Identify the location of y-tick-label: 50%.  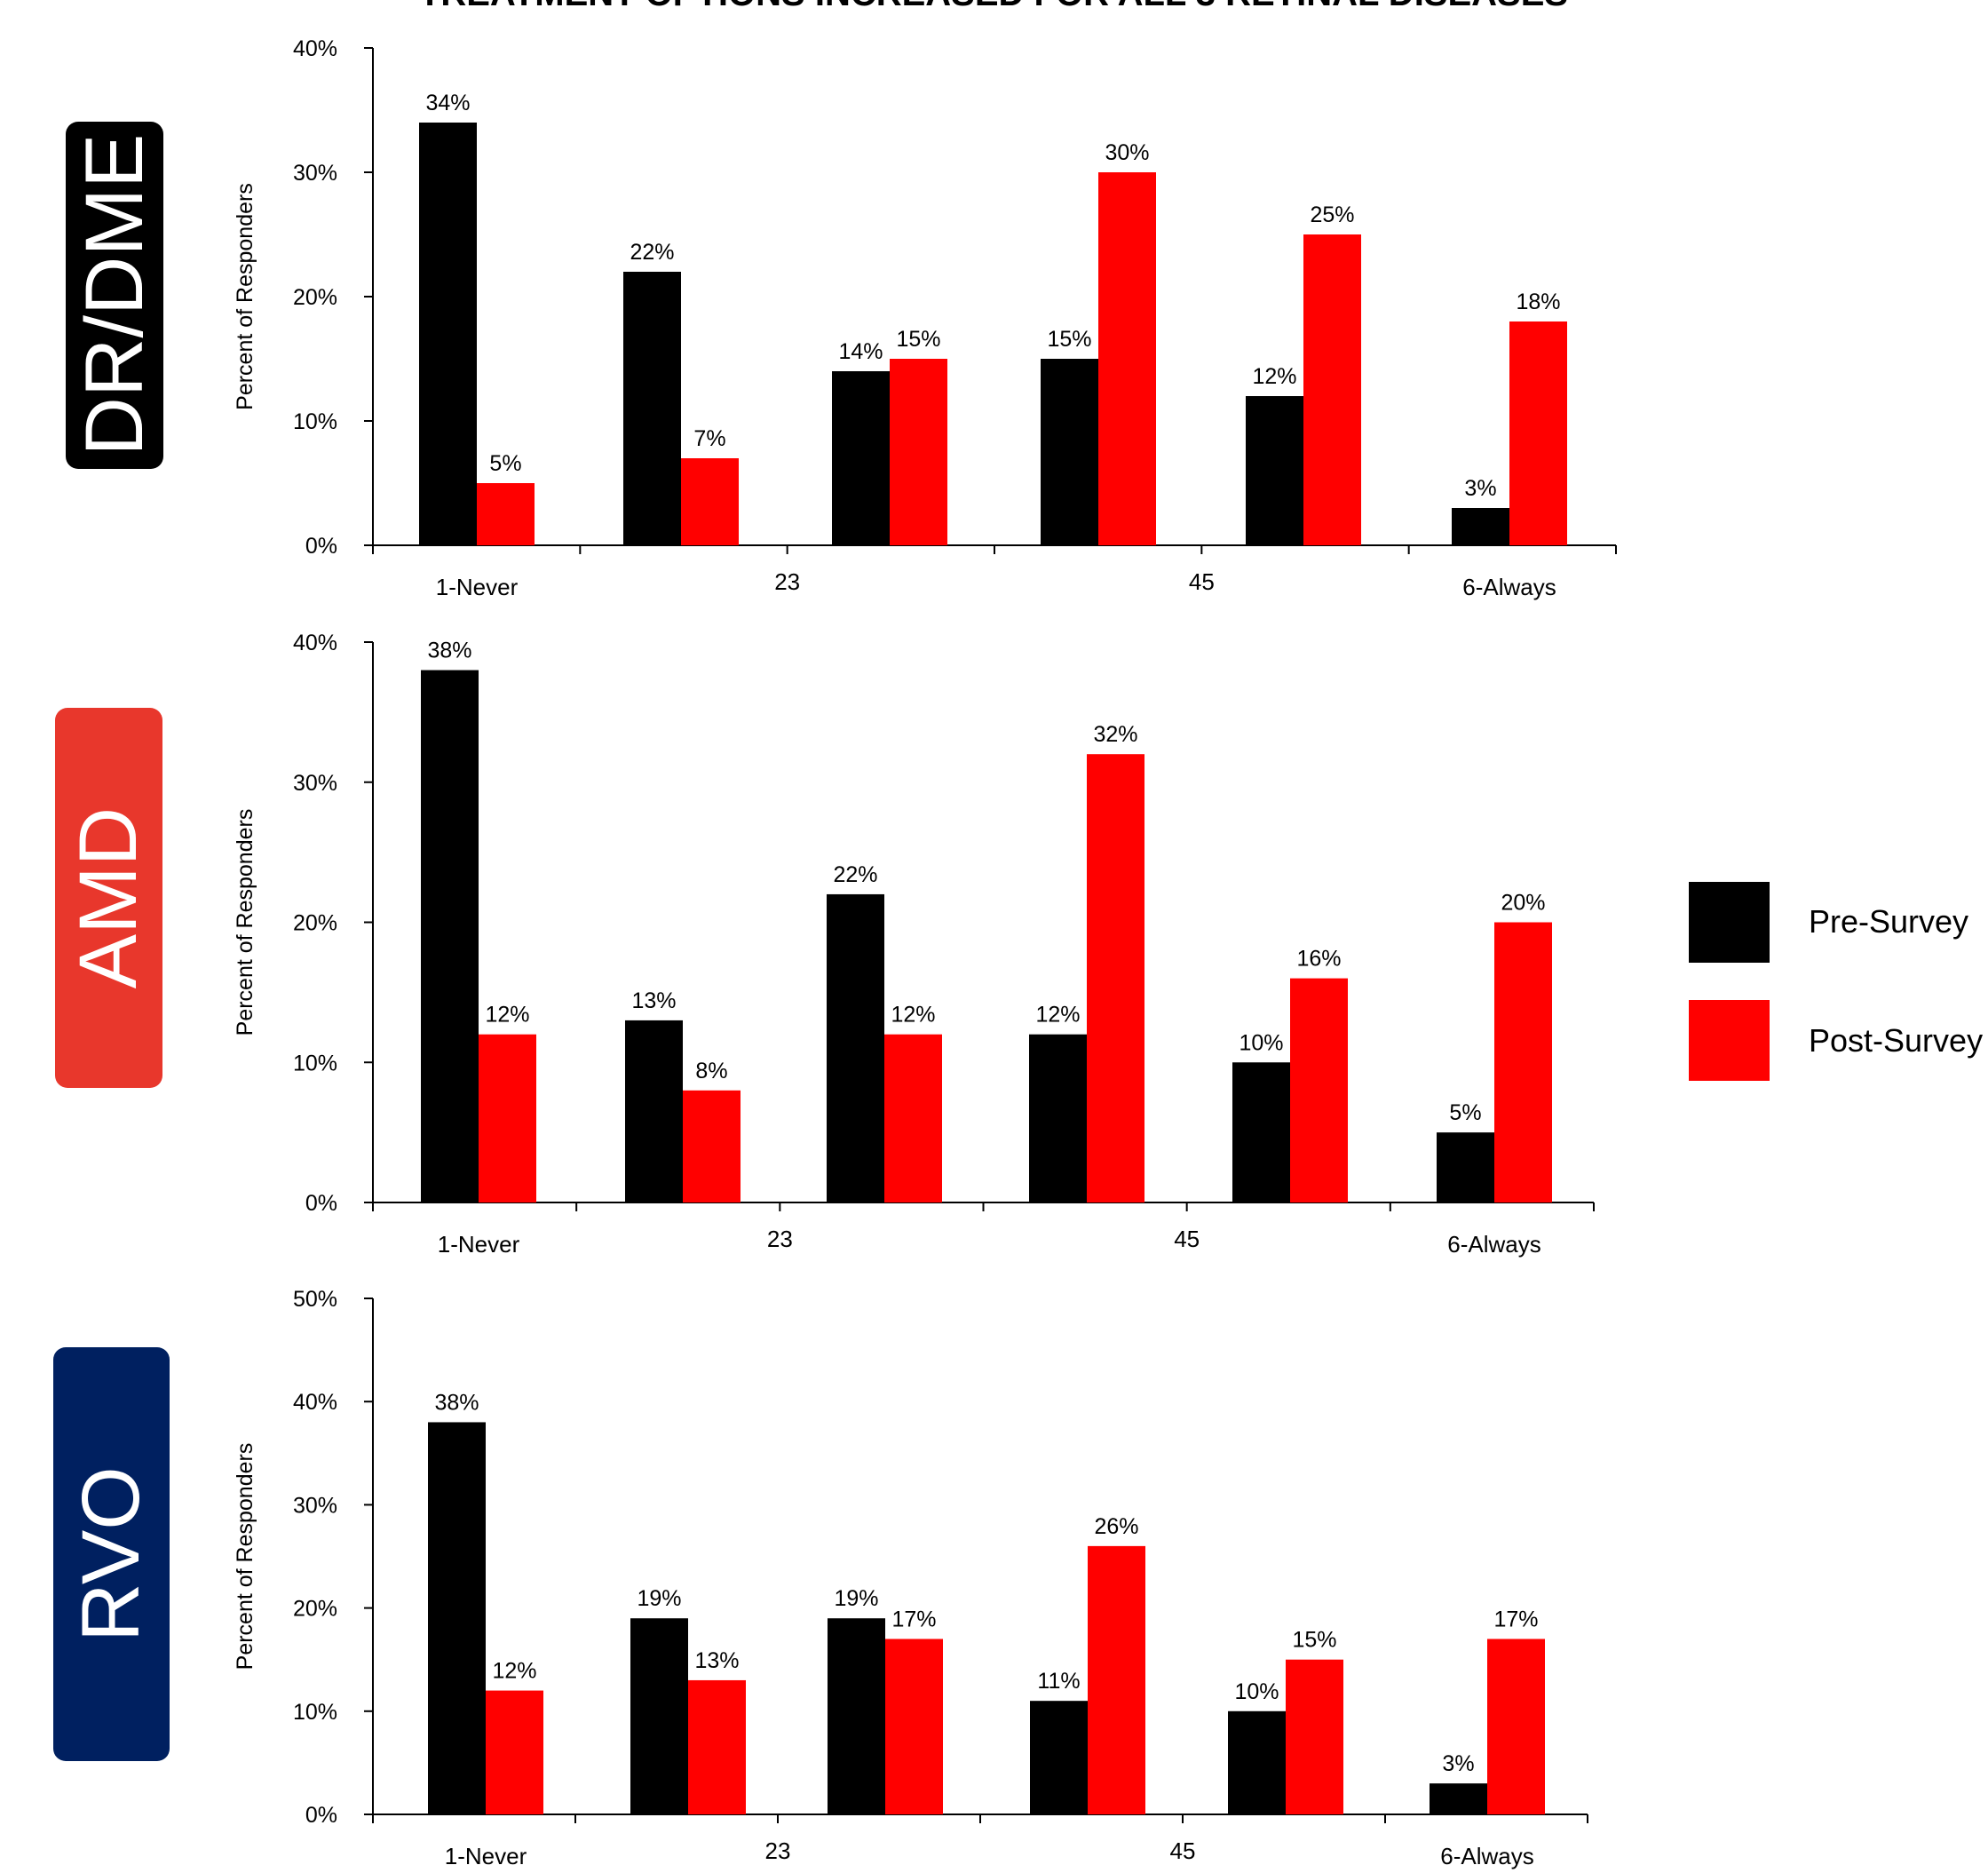
(315, 1299).